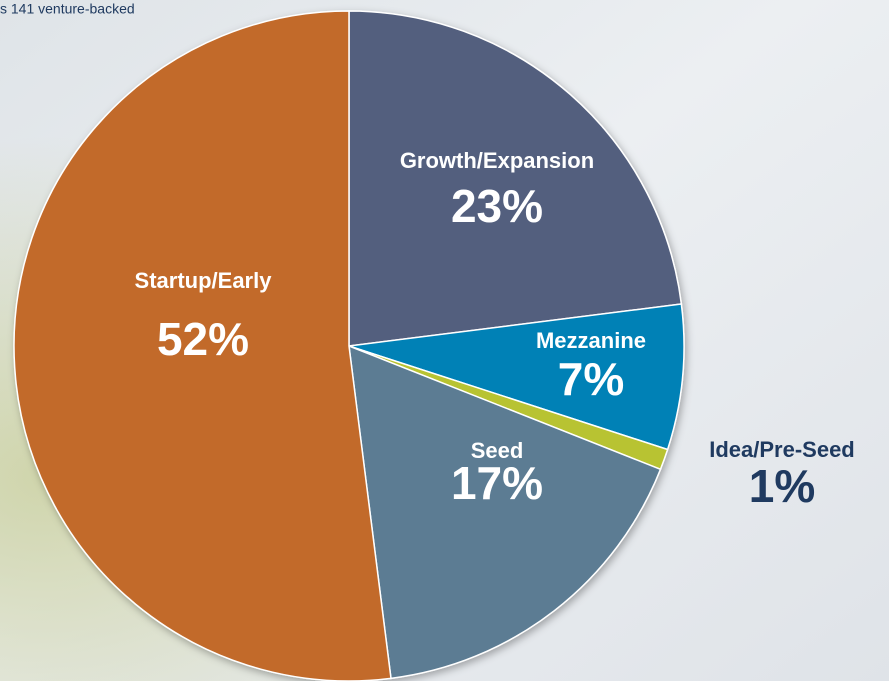 The height and width of the screenshot is (681, 889). What do you see at coordinates (497, 450) in the screenshot?
I see `category-label: Seed` at bounding box center [497, 450].